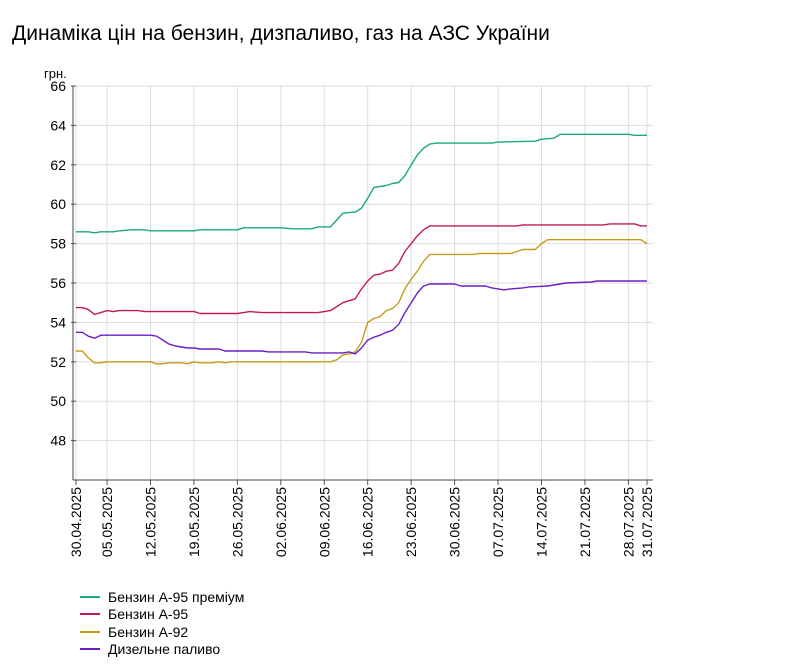 The image size is (798, 666). Describe the element at coordinates (107, 522) in the screenshot. I see `x-tick-label: 05.05.2025` at that location.